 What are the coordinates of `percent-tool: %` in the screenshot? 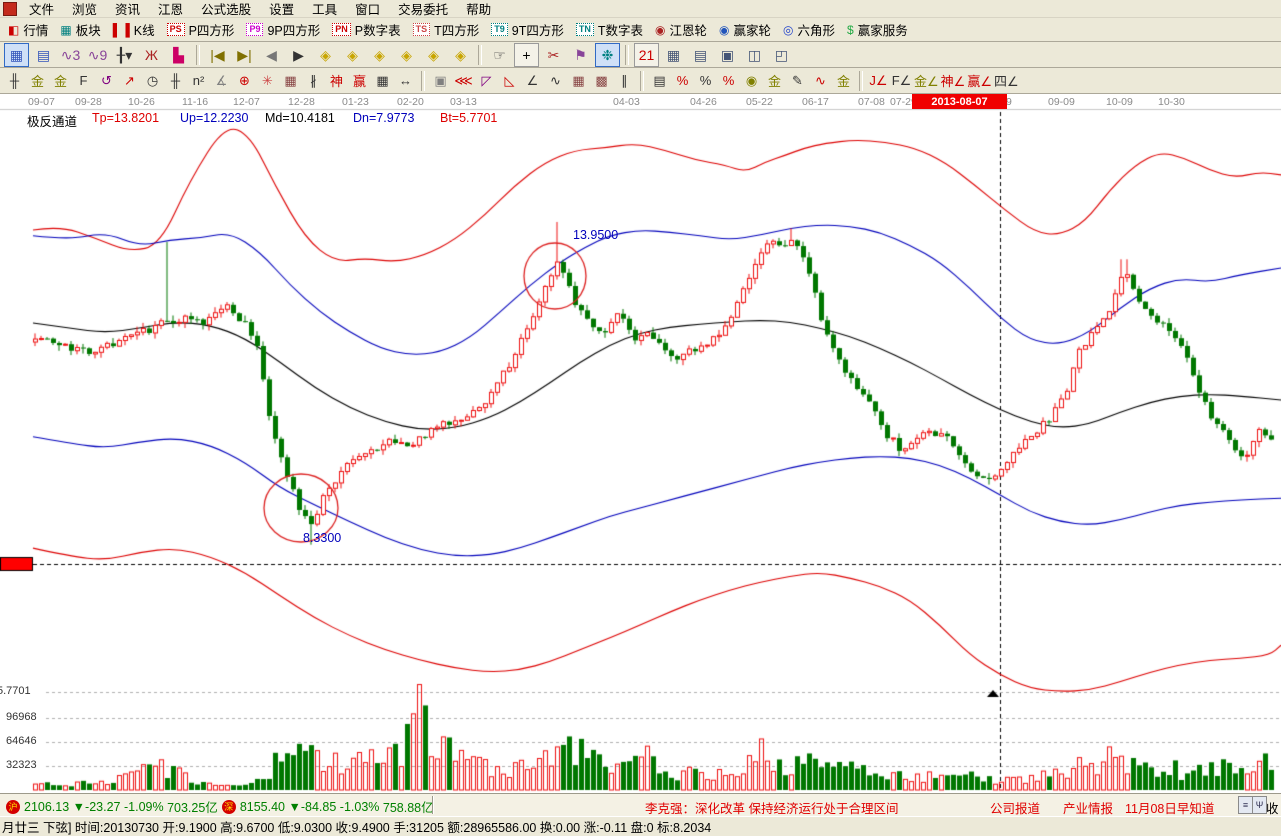 It's located at (705, 80).